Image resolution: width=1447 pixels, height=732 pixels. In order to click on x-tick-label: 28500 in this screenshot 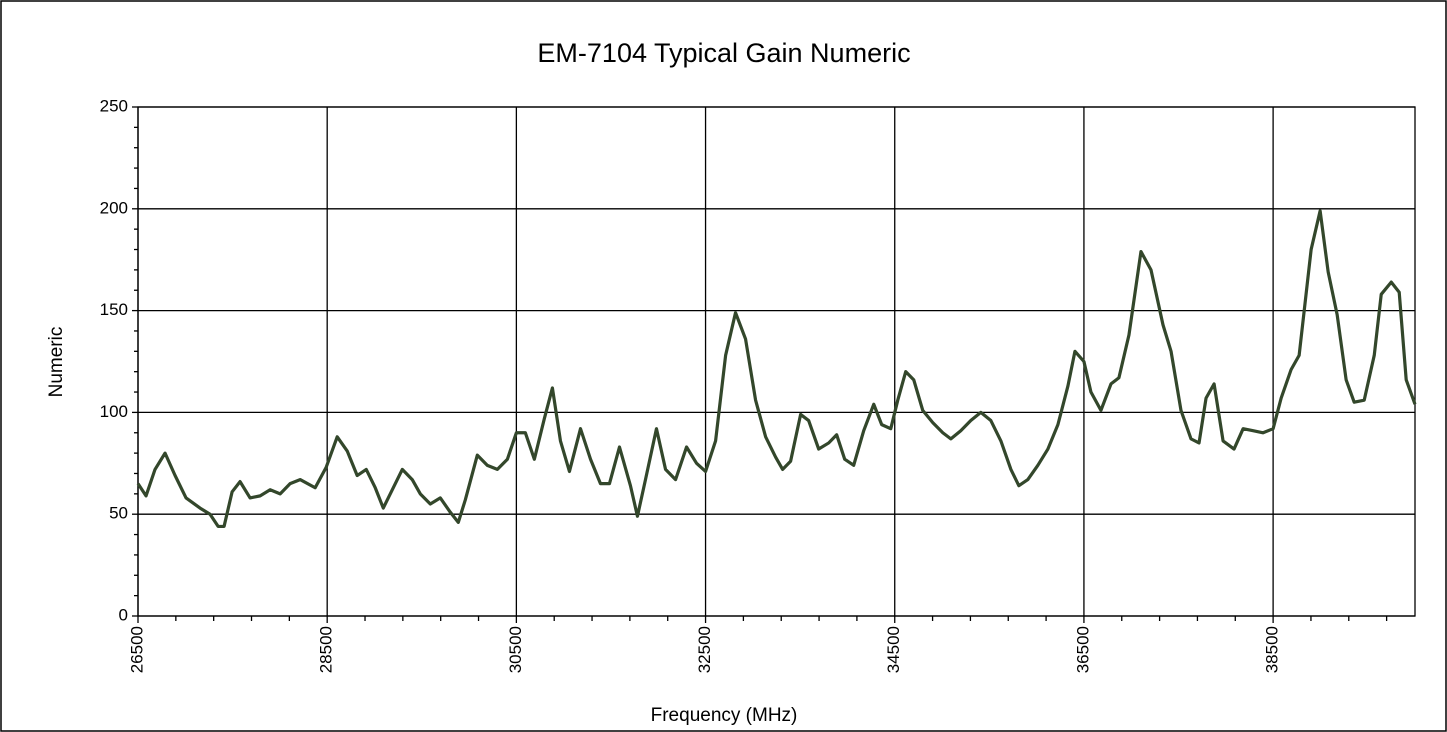, I will do `click(326, 649)`.